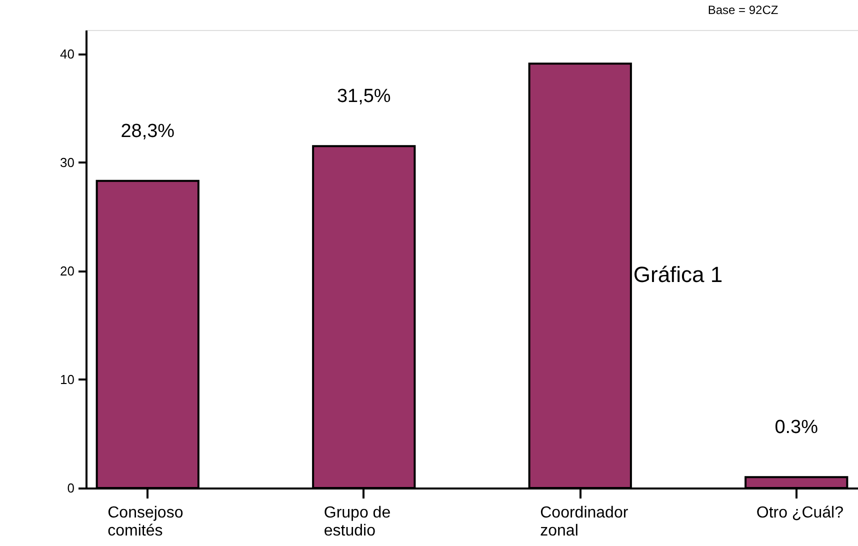 This screenshot has height=546, width=858. I want to click on text: 0.3%, so click(796, 427).